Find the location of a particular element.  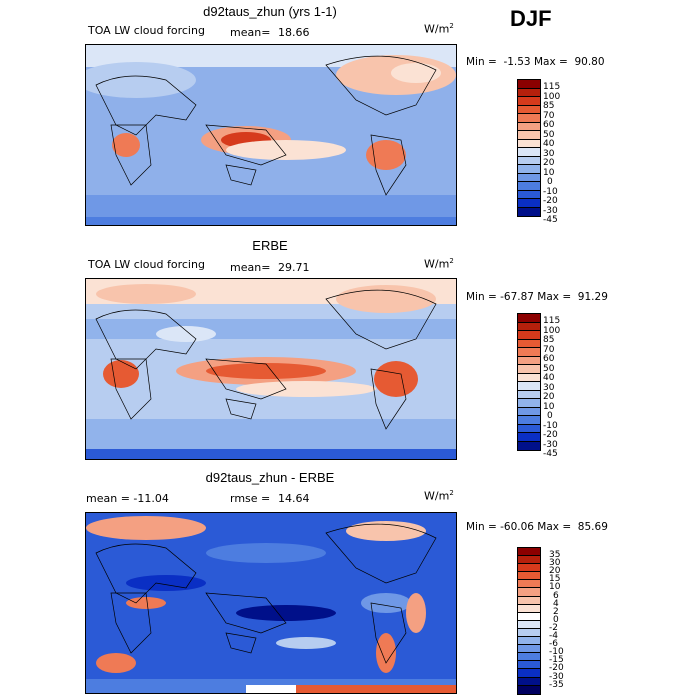

panel-1-map-field is located at coordinates (271, 135).